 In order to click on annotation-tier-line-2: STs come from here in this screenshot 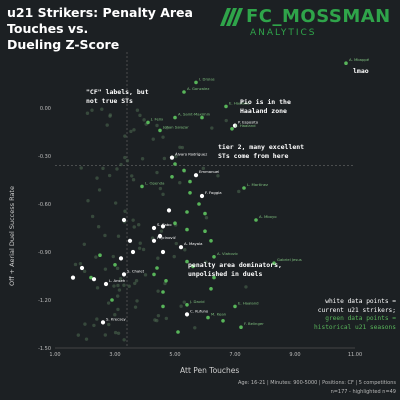, I will do `click(253, 156)`.